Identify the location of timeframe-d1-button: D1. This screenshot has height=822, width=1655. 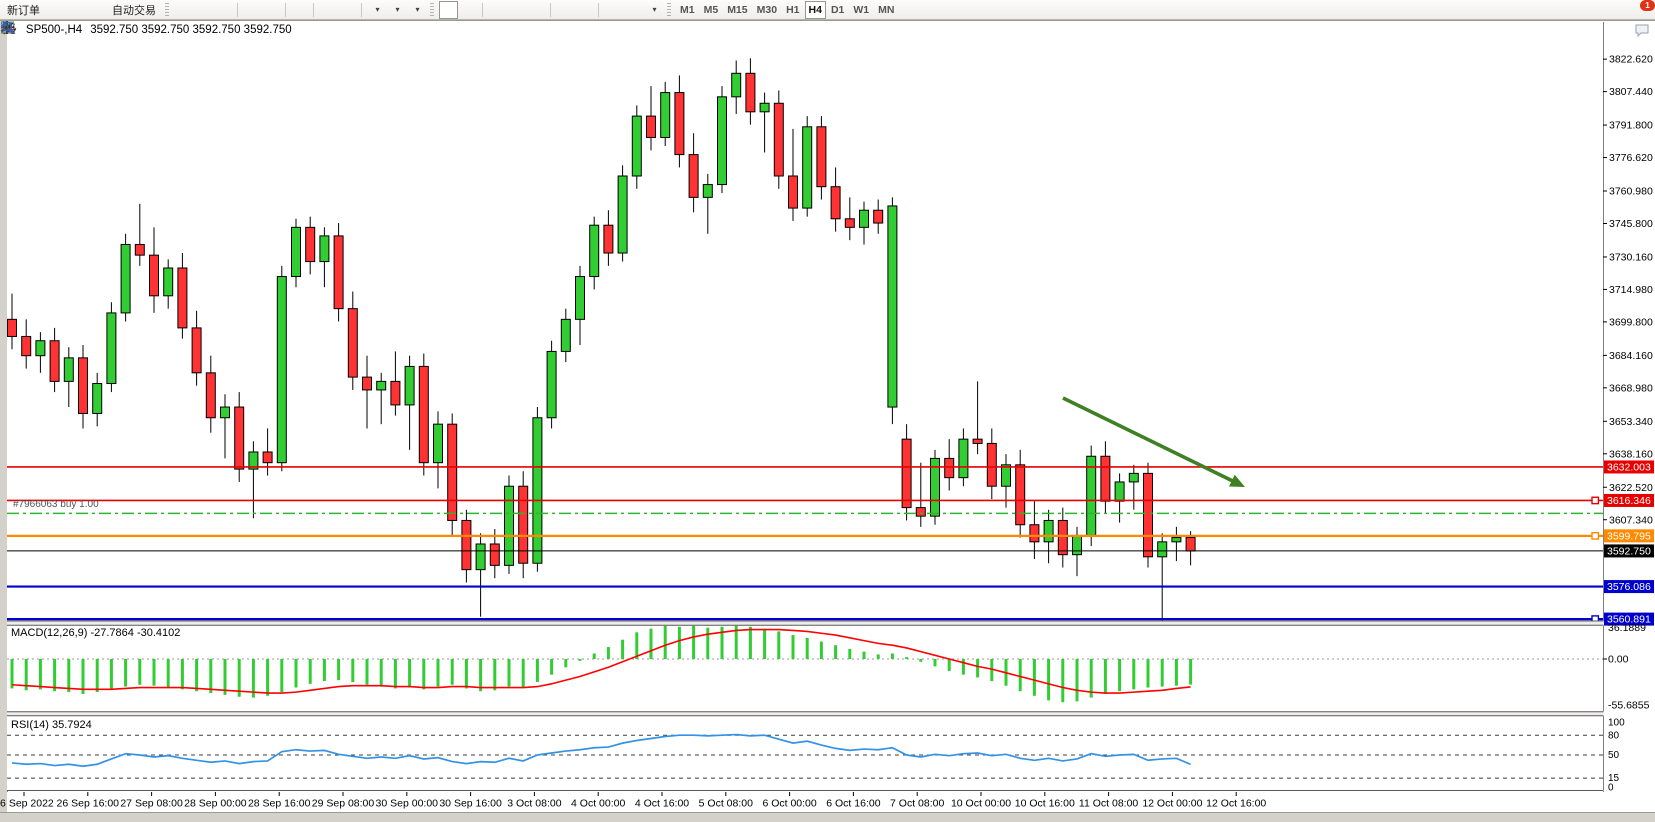
(837, 10).